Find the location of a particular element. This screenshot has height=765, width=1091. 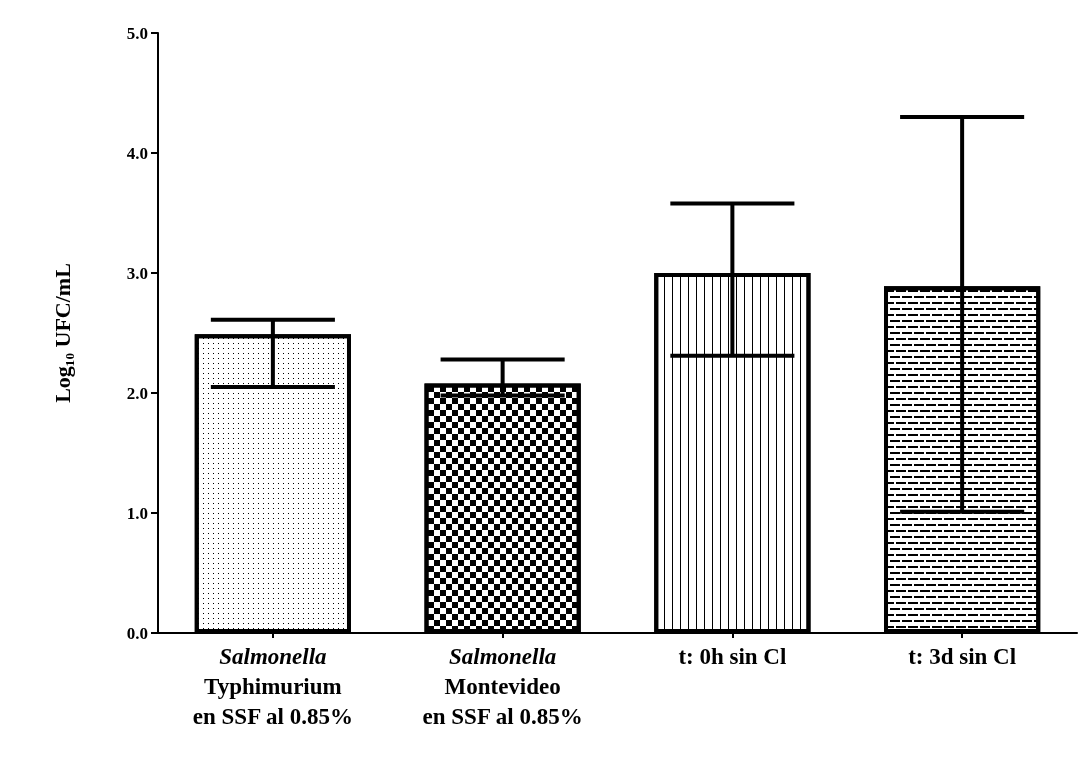

y-tick-label: 4.0 is located at coordinates (137, 153).